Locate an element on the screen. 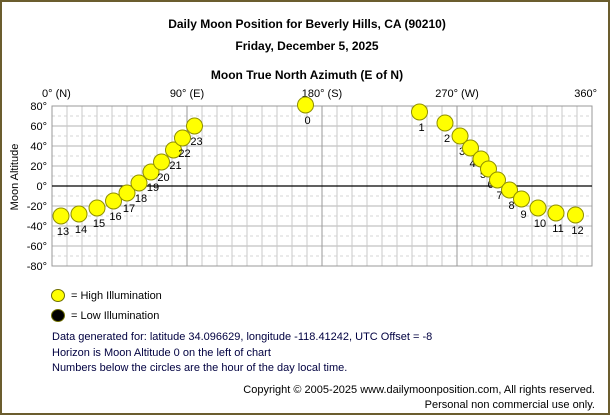 The height and width of the screenshot is (415, 610). y-tick-label: 20° is located at coordinates (38, 167).